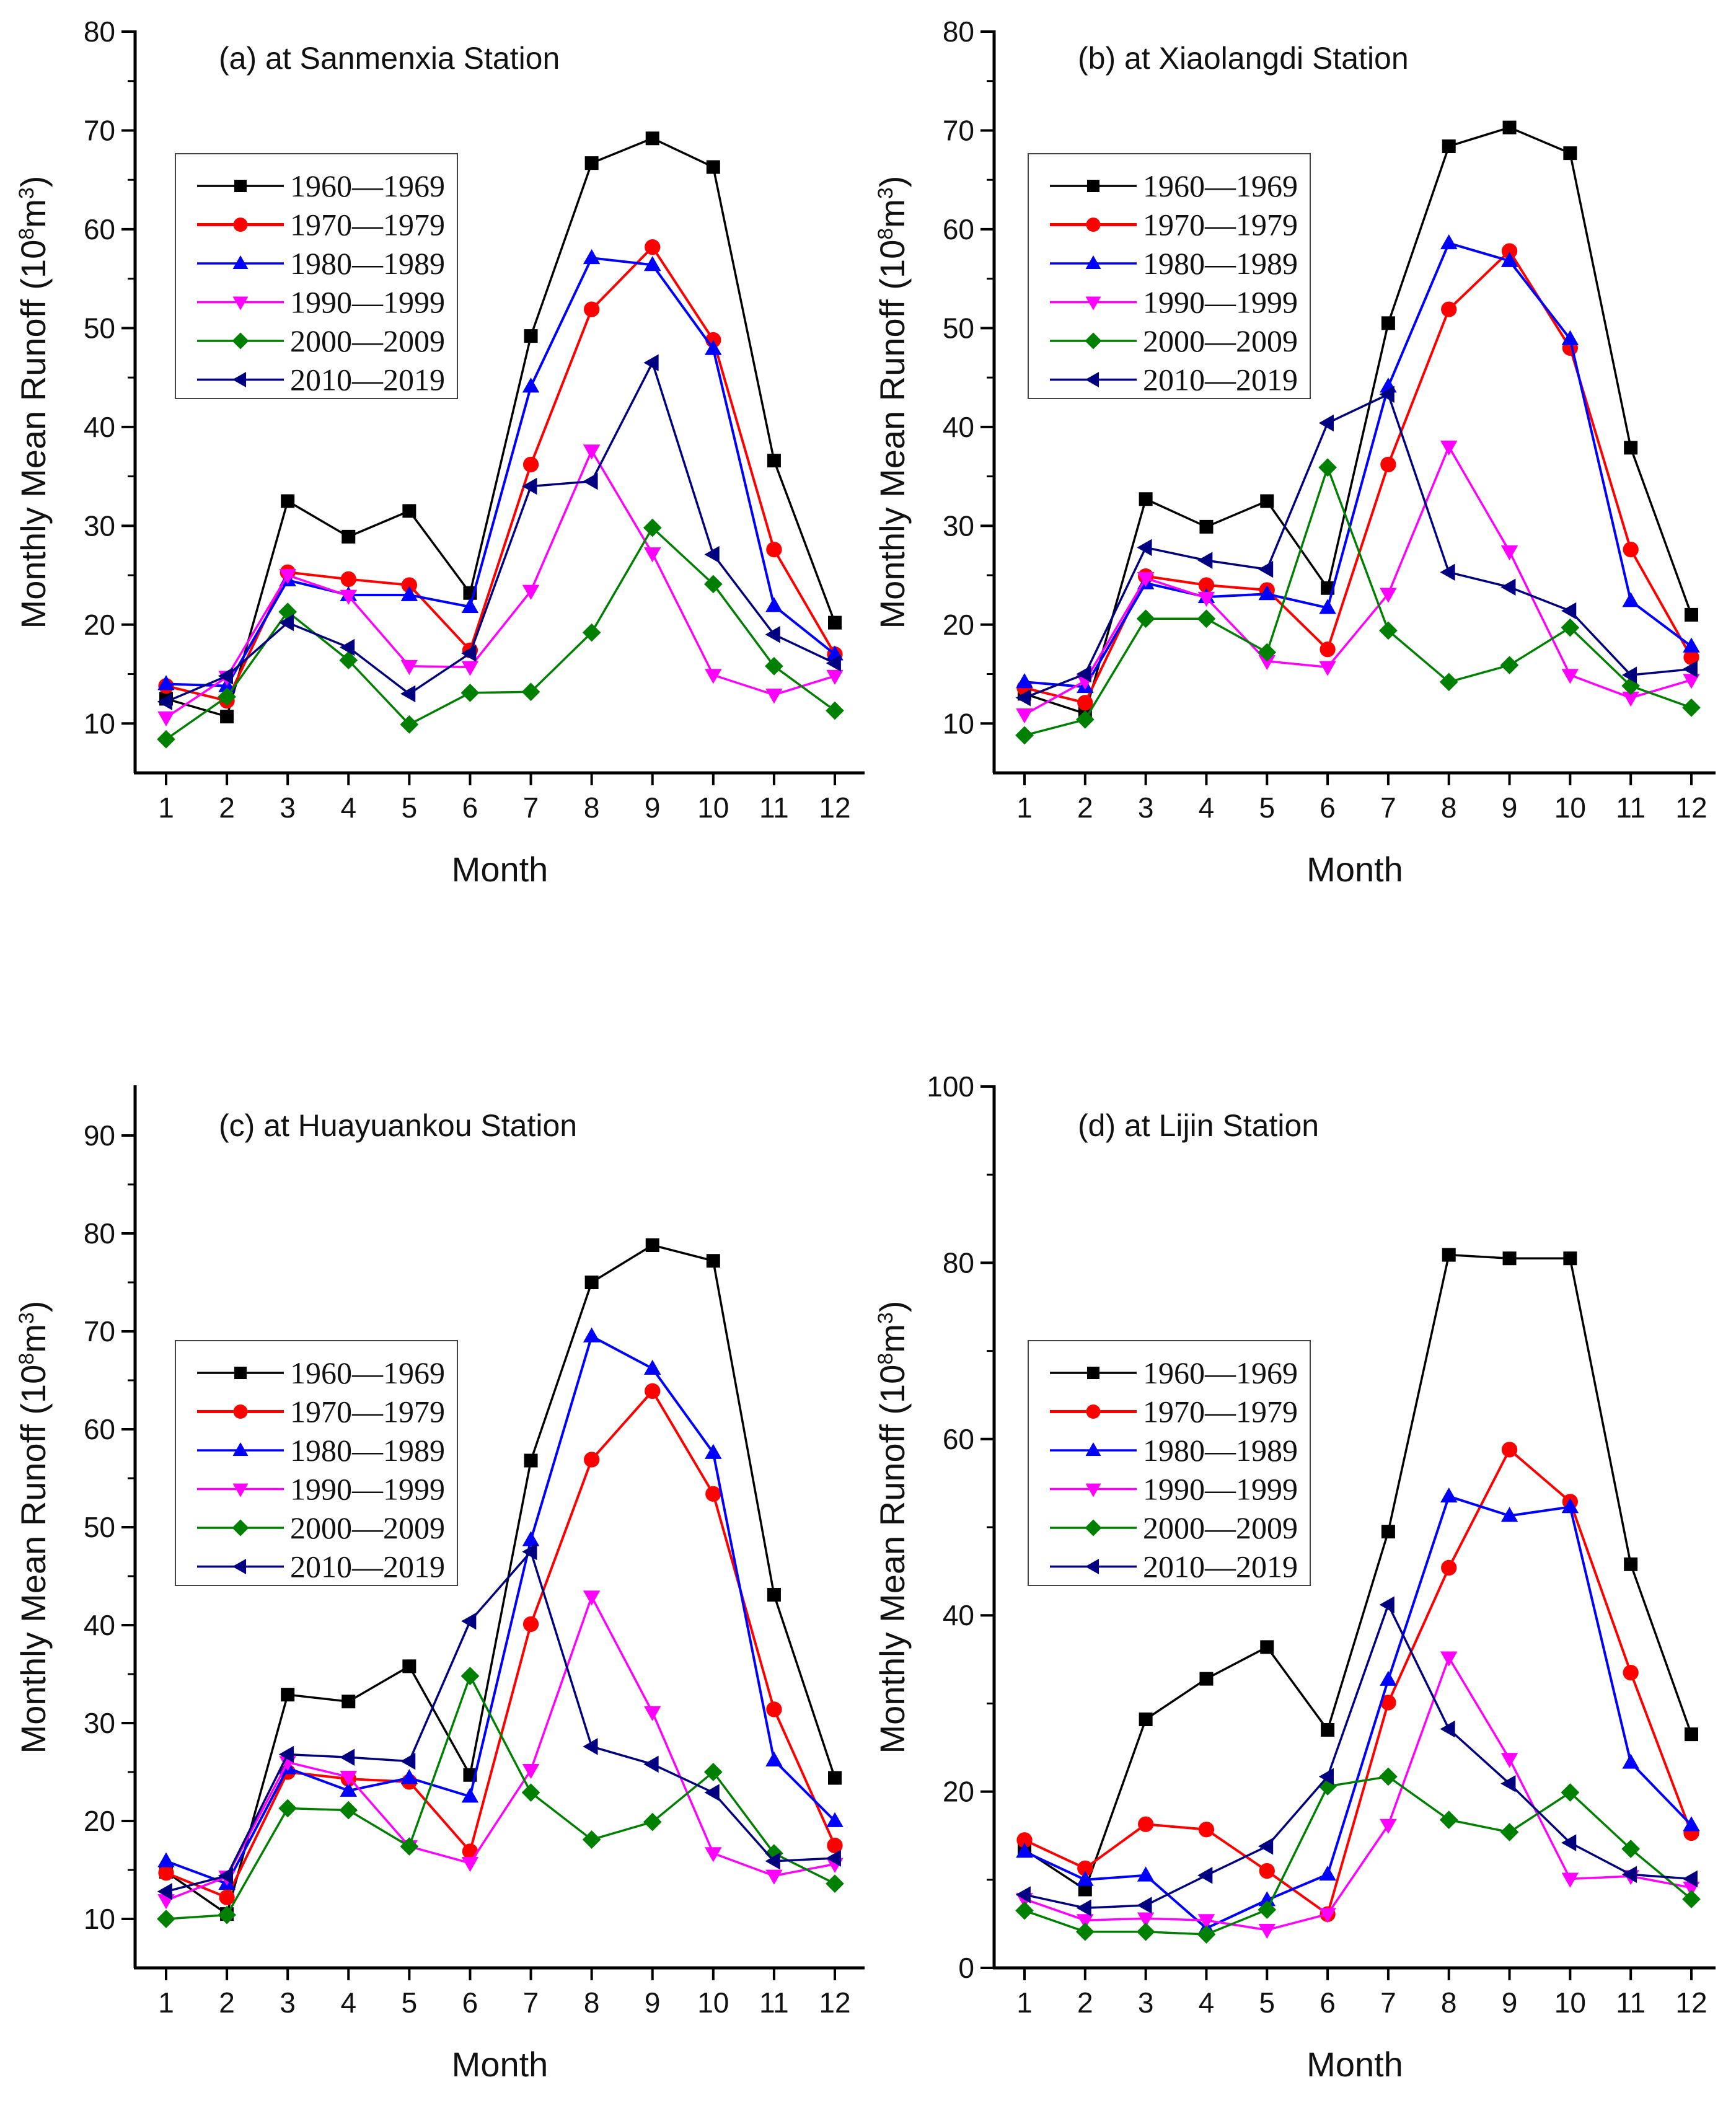 The height and width of the screenshot is (2103, 1736). Describe the element at coordinates (1220, 225) in the screenshot. I see `legend-label: 1970—1979` at that location.